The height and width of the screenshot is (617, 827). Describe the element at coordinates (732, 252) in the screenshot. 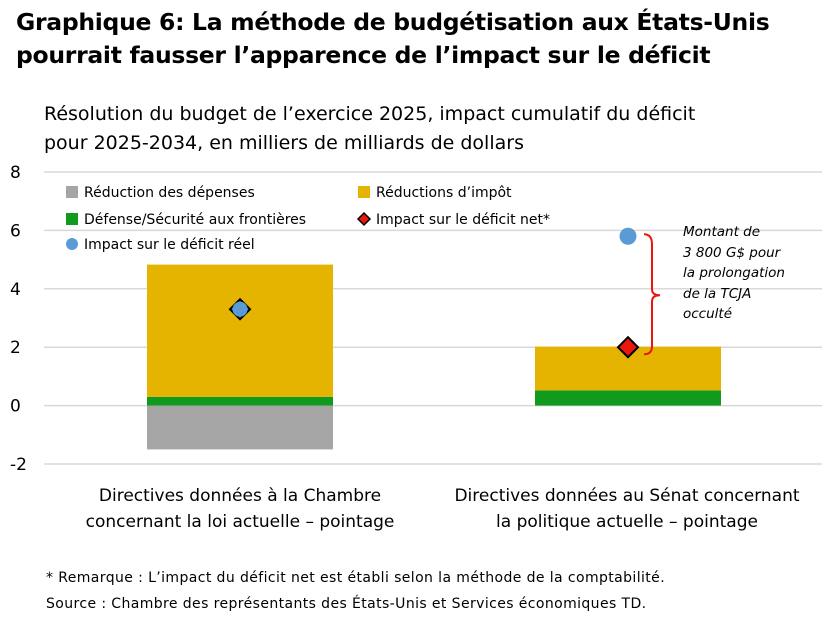

I see `annotation-line: 3 800 G$ pour` at that location.